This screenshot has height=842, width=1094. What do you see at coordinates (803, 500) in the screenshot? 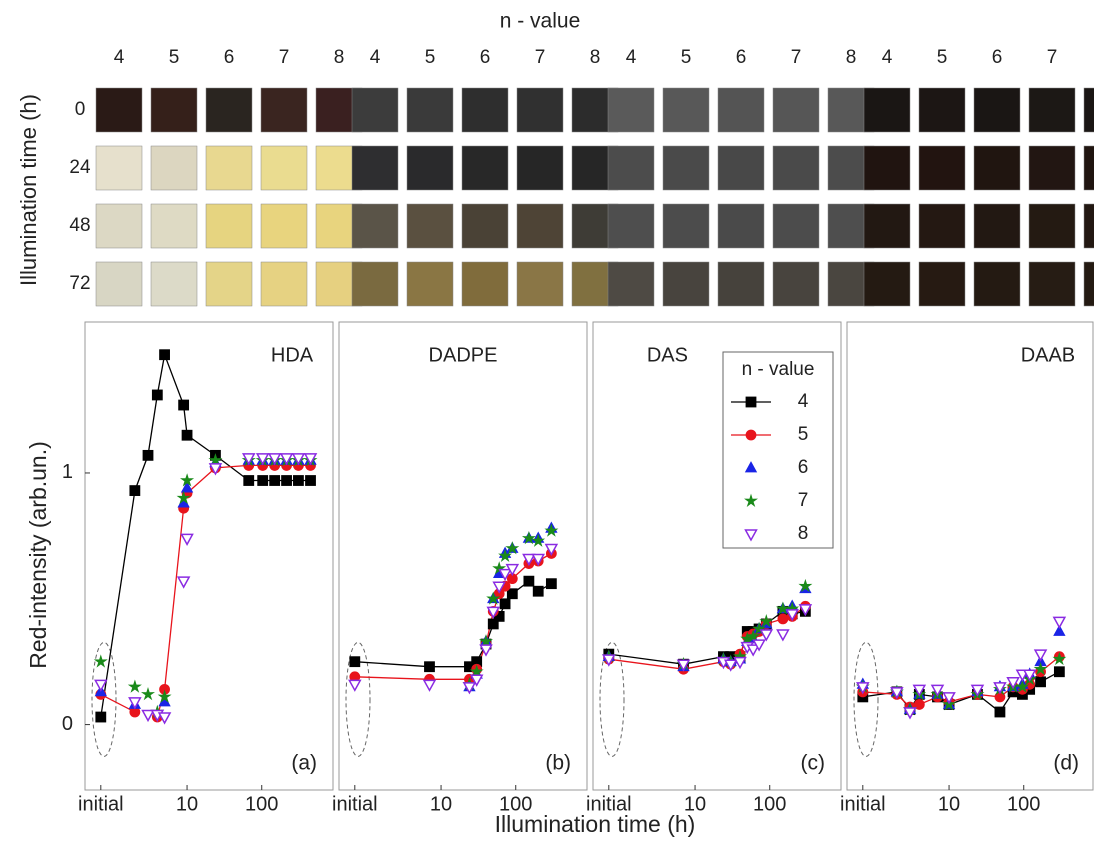
I see `legend-label: 7` at bounding box center [803, 500].